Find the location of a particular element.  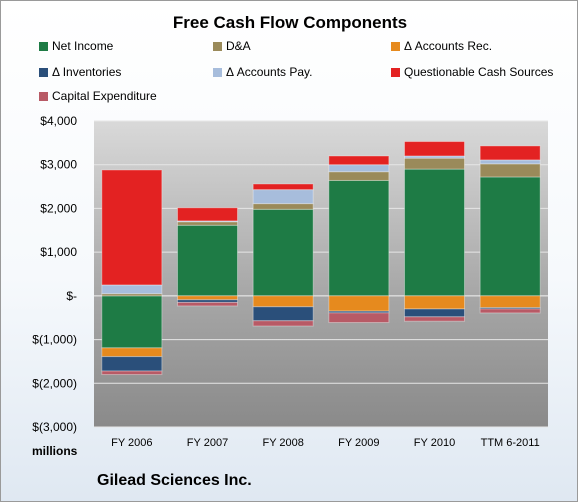

legend-item-net-income: Net Income is located at coordinates (76, 46).